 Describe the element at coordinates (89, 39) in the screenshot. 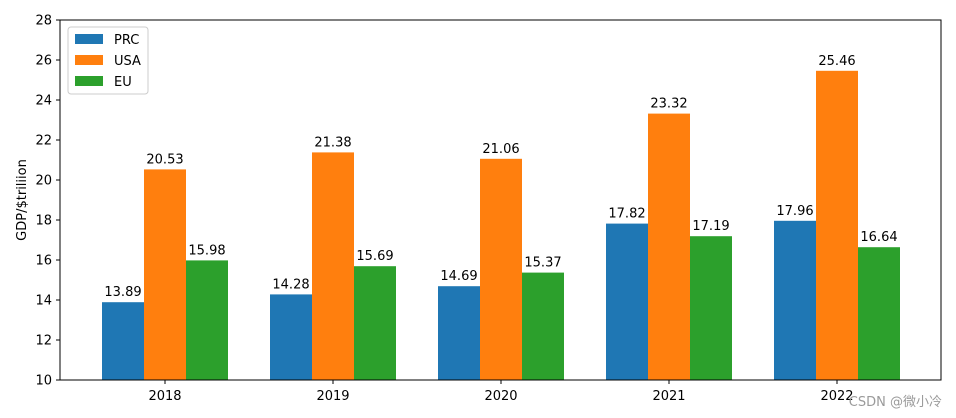

I see `legend-swatch-prc` at that location.